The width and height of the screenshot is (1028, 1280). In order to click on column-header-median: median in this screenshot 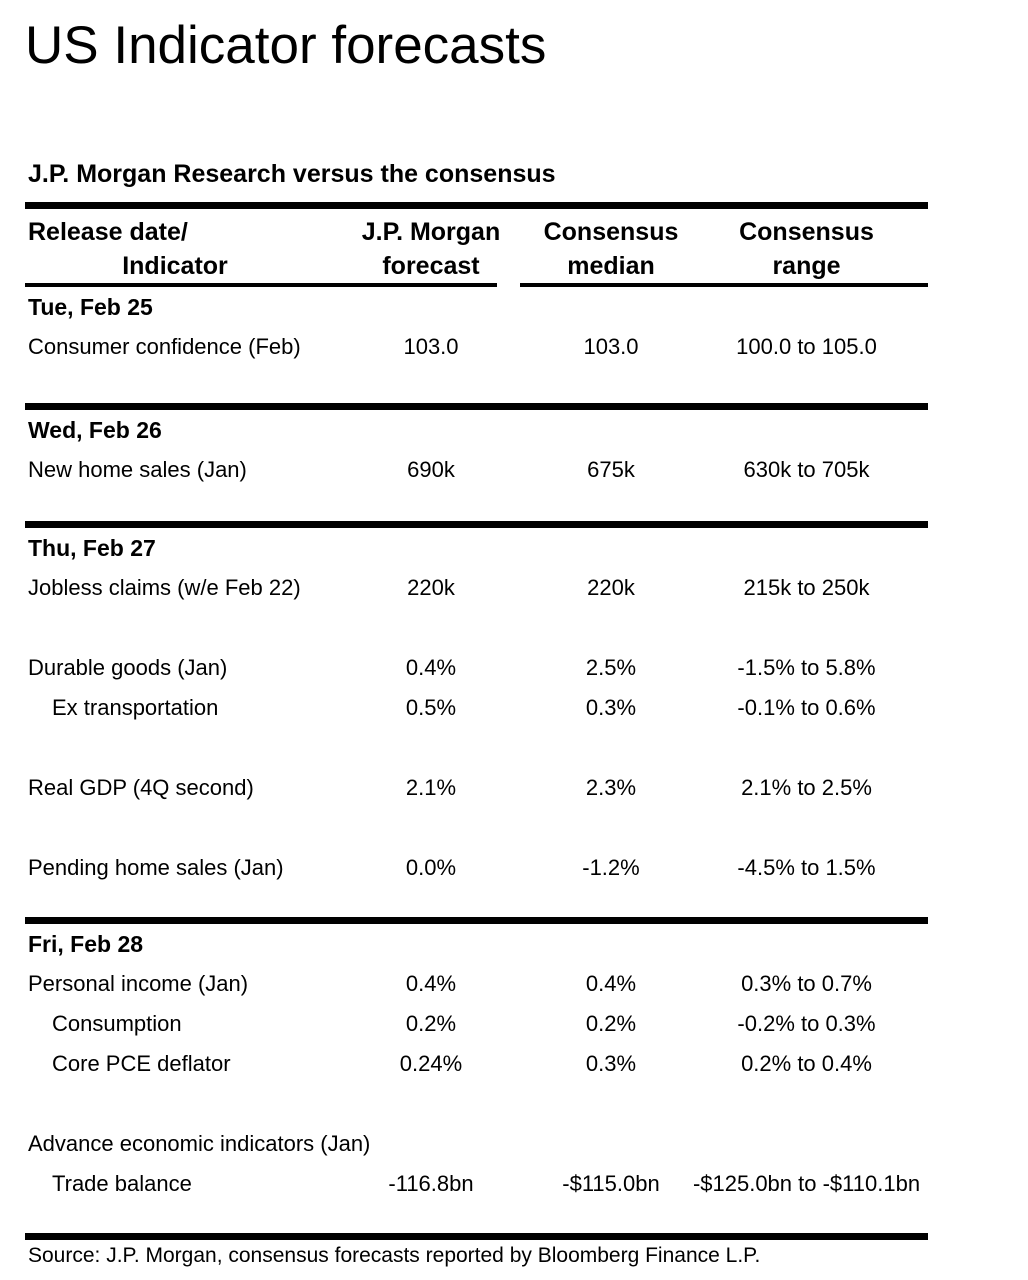, I will do `click(611, 266)`.